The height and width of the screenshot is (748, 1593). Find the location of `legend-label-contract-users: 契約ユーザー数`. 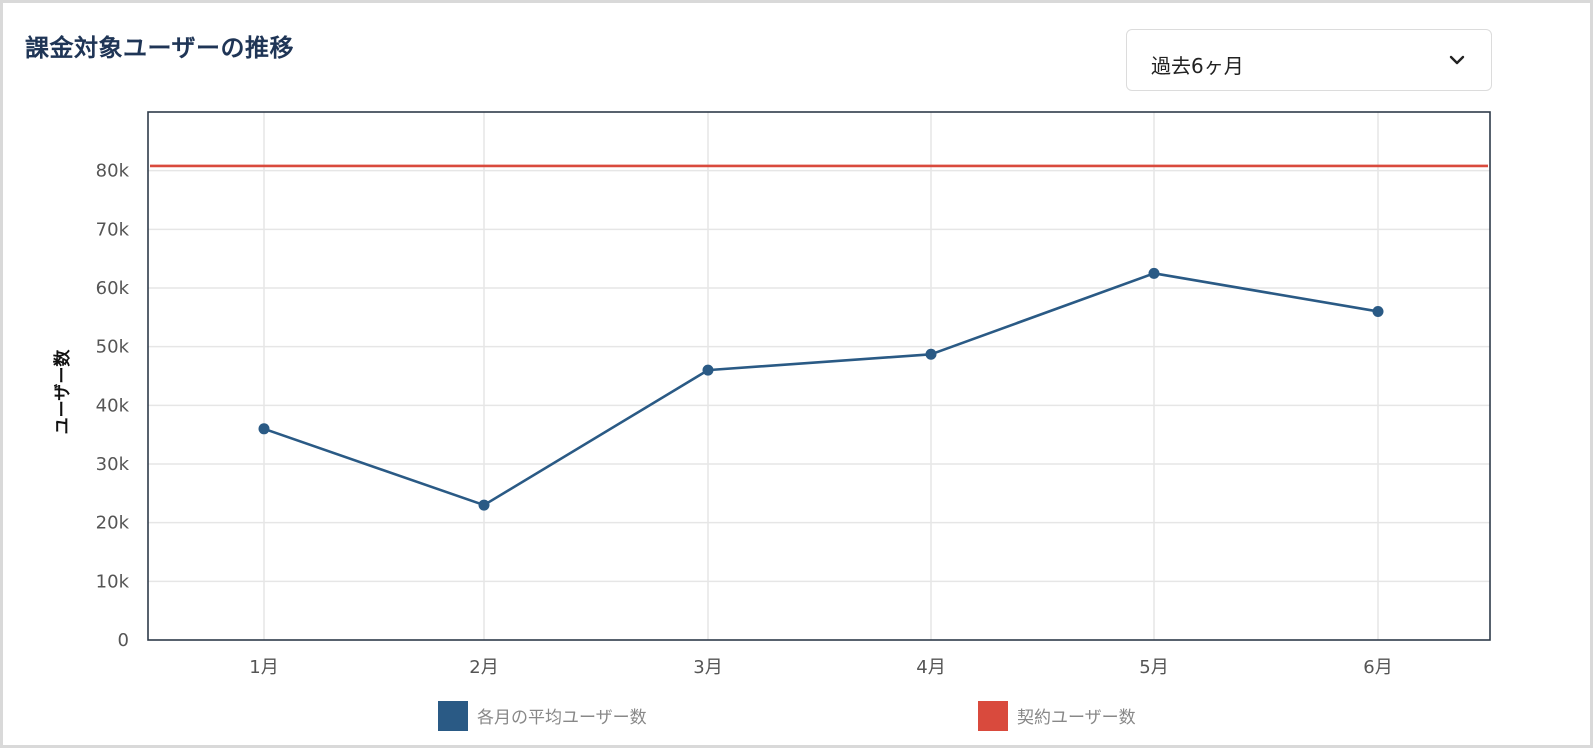

legend-label-contract-users: 契約ユーザー数 is located at coordinates (1076, 718).